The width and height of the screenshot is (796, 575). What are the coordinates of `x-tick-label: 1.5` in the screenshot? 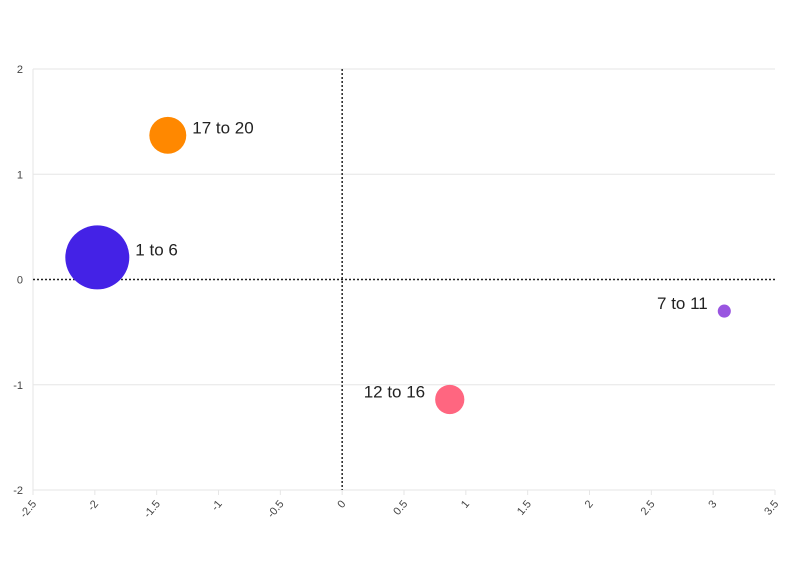 It's located at (524, 507).